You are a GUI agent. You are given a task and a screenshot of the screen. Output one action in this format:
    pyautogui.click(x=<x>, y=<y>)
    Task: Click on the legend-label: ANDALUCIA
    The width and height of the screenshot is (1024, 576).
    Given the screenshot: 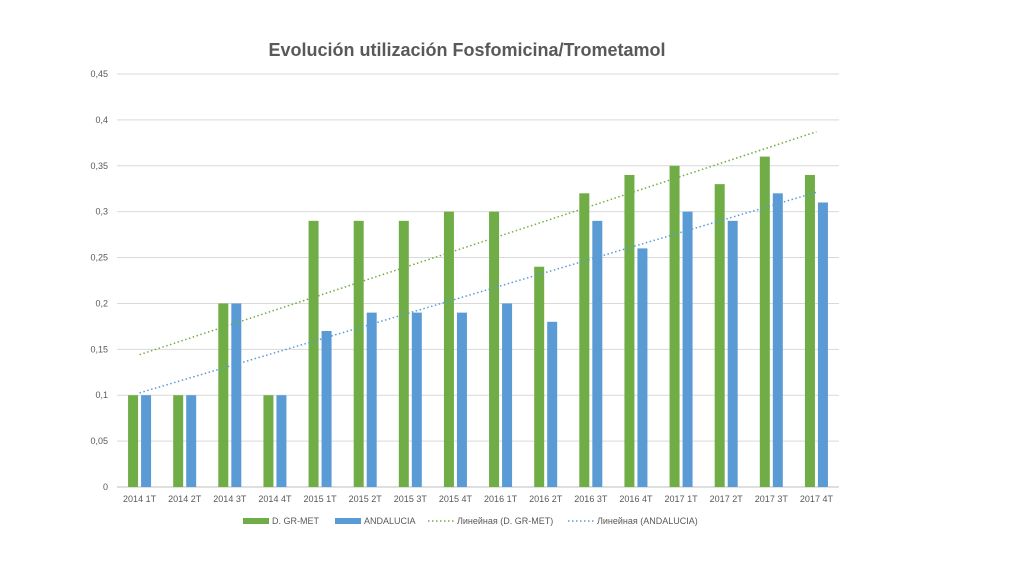 What is the action you would take?
    pyautogui.click(x=390, y=521)
    